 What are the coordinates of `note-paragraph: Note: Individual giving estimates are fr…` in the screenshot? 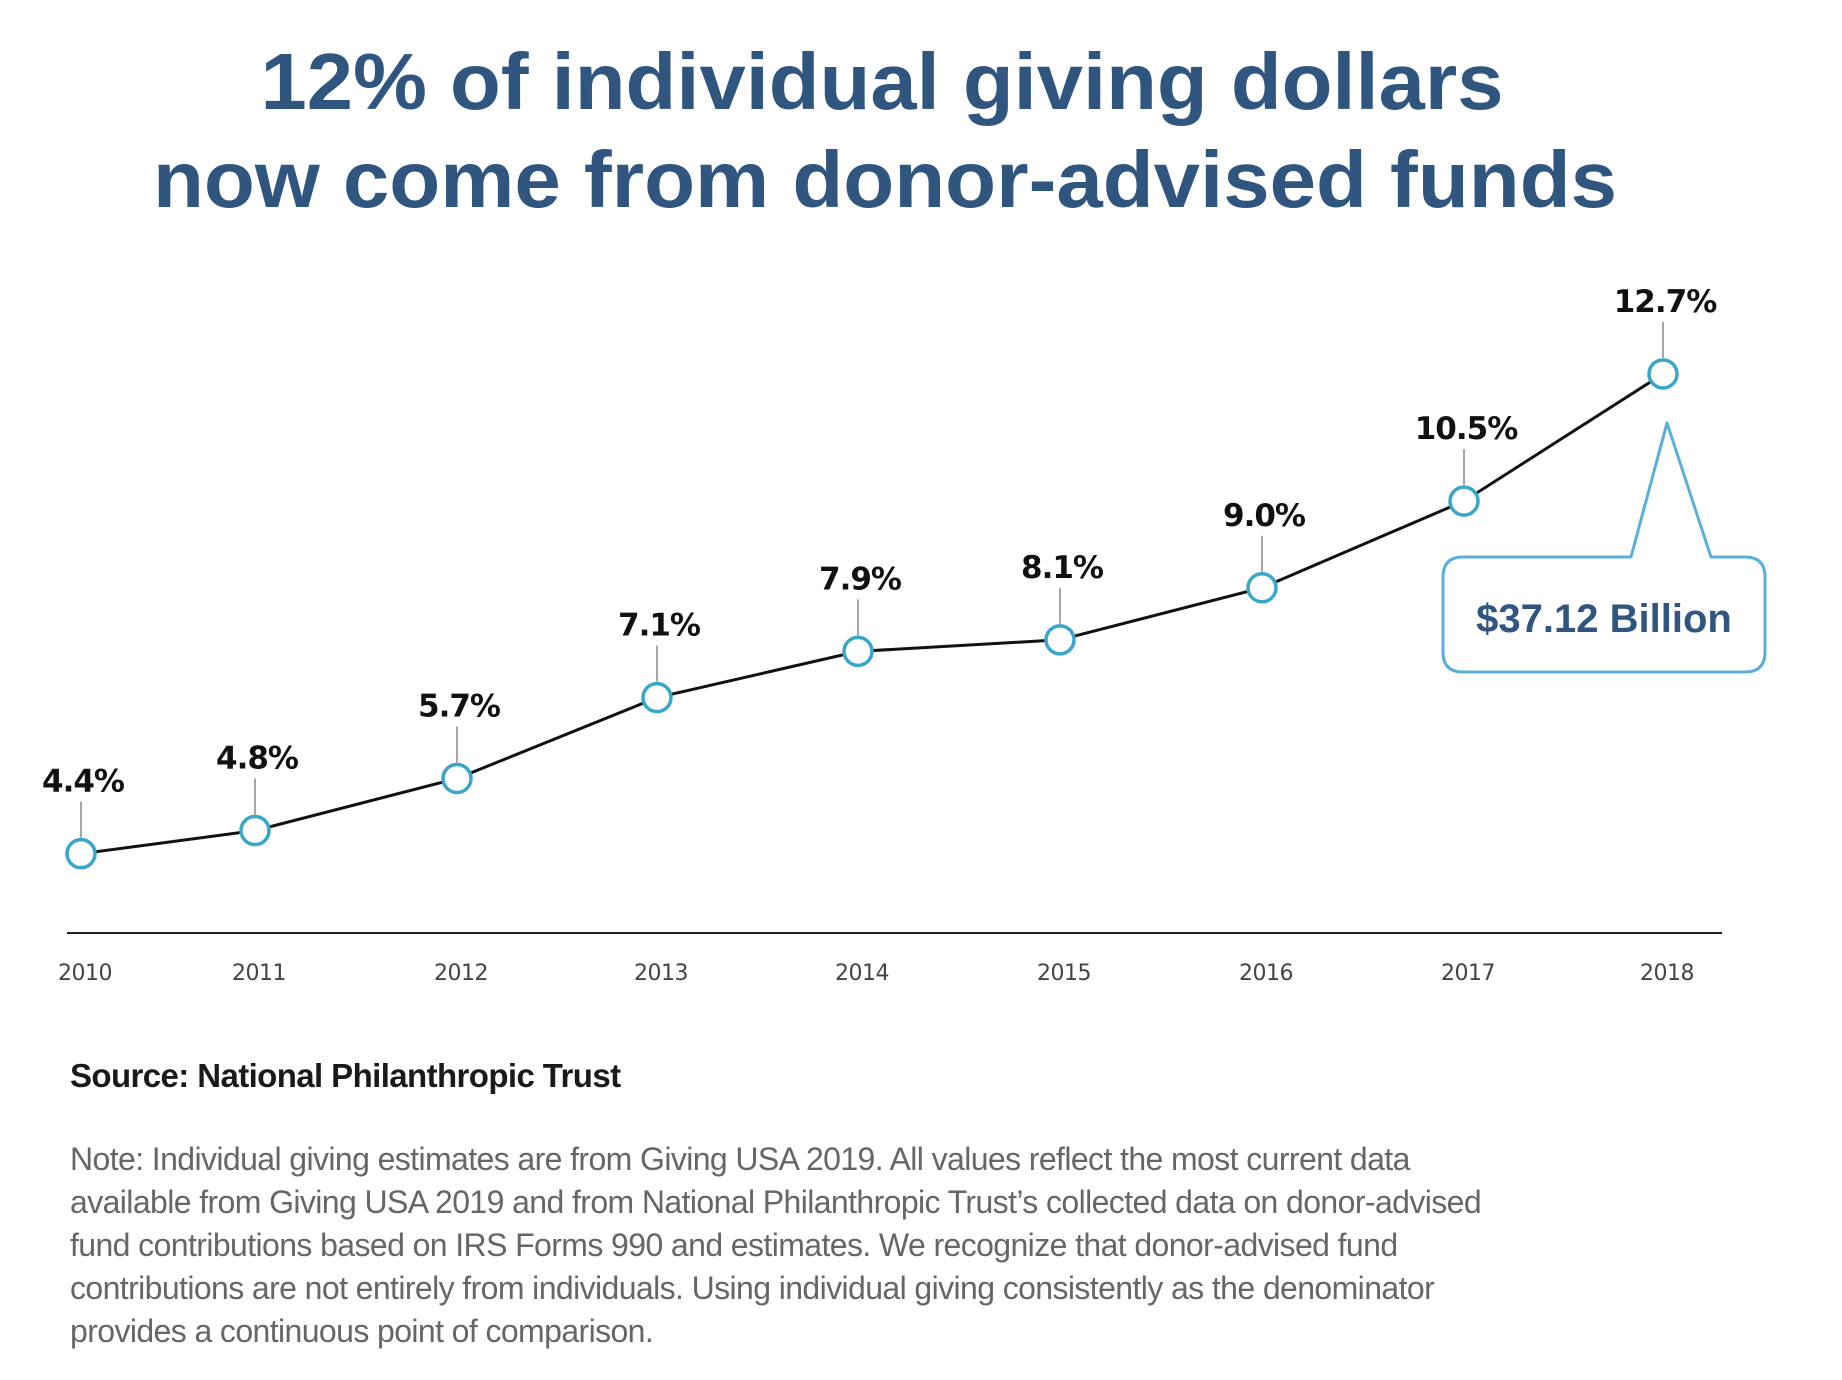 It's located at (776, 1245).